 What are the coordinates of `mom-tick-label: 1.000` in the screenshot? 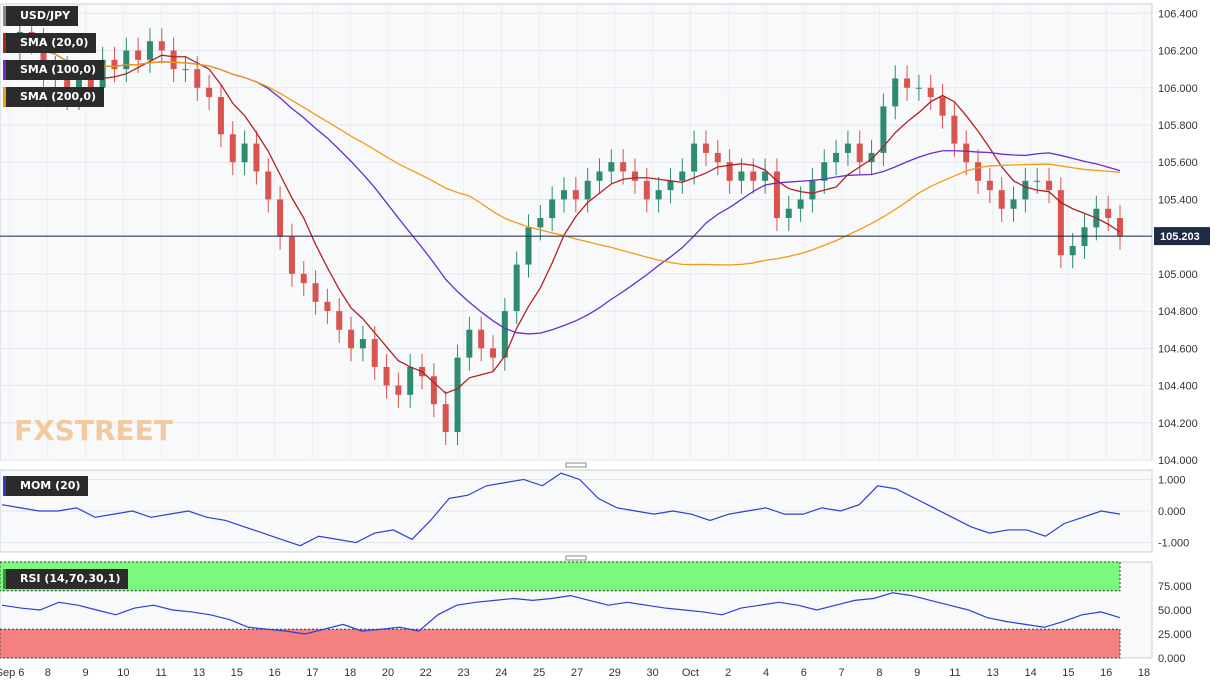 It's located at (1172, 480).